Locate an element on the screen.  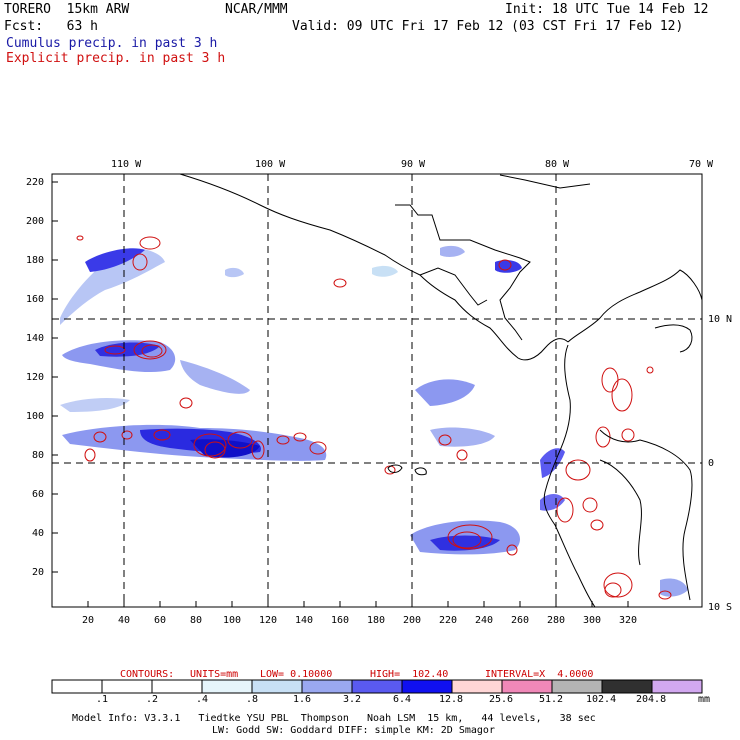
y-tick: 180 is located at coordinates (35, 260).